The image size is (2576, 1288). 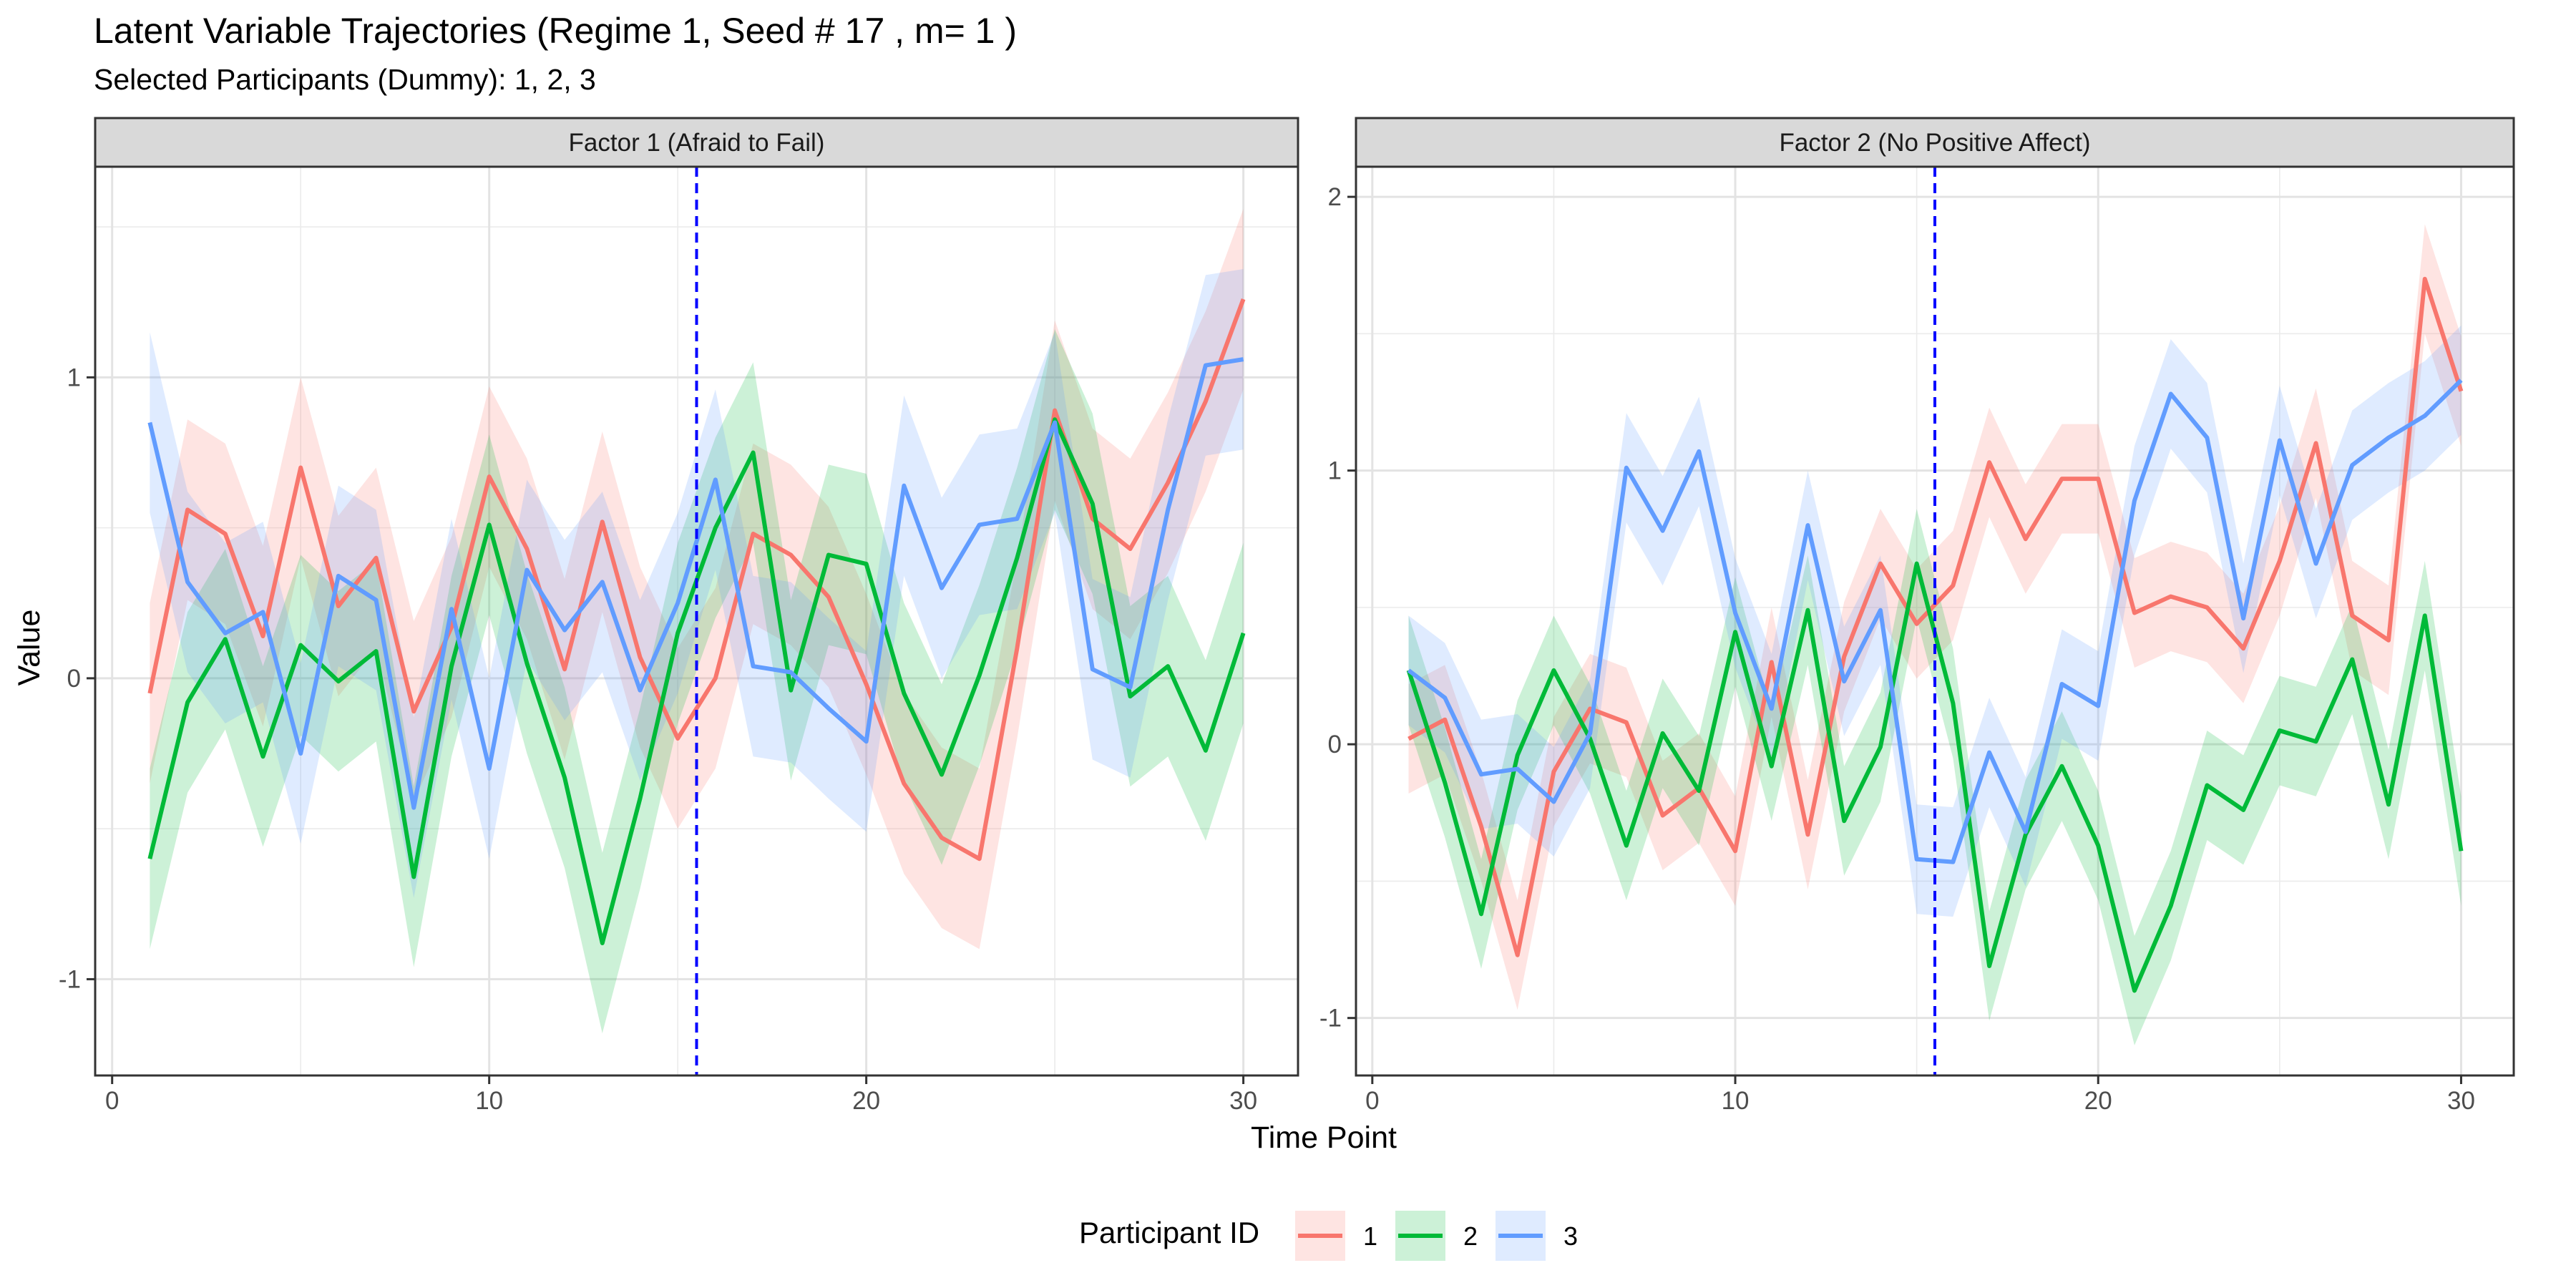 I want to click on legend-key-3: 3, so click(x=1537, y=1236).